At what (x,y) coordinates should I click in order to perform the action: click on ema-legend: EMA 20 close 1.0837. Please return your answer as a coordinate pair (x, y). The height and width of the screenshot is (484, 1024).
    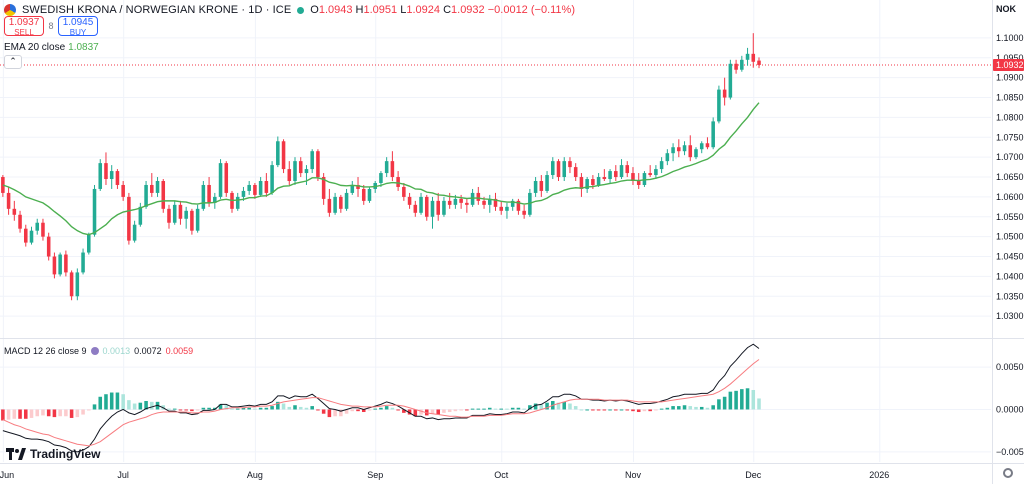
    Looking at the image, I should click on (51, 47).